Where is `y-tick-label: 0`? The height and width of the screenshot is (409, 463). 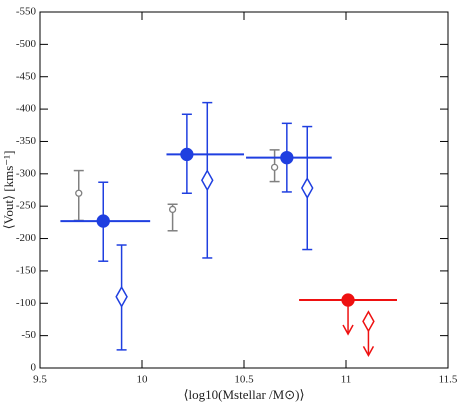
y-tick-label: 0 is located at coordinates (34, 368).